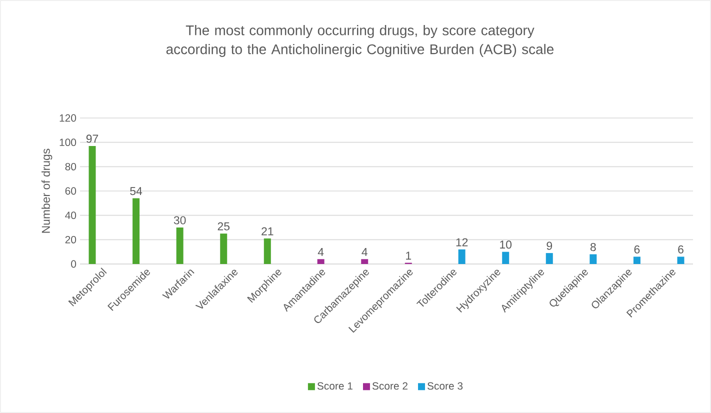 The width and height of the screenshot is (711, 413). I want to click on data-label: 9, so click(549, 246).